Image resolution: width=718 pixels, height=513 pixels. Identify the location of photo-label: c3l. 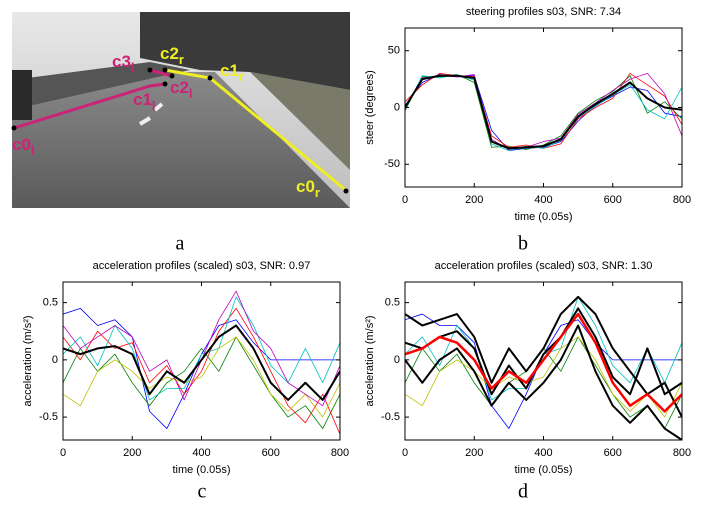
(123, 63).